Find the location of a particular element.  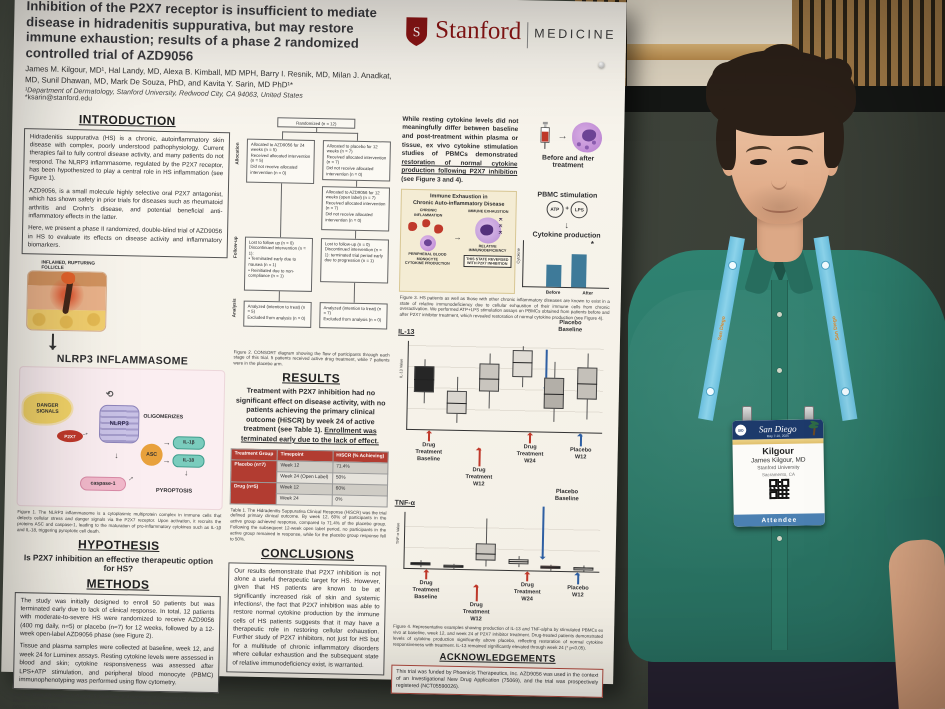

down-arrow-icon: ↓ is located at coordinates (567, 224).